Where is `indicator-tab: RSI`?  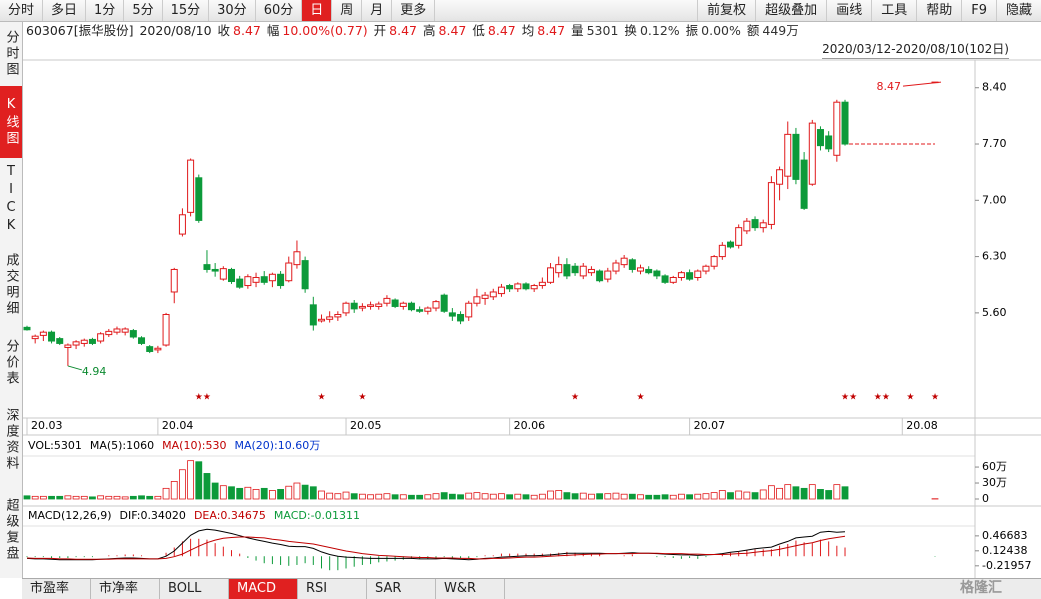 indicator-tab: RSI is located at coordinates (332, 589).